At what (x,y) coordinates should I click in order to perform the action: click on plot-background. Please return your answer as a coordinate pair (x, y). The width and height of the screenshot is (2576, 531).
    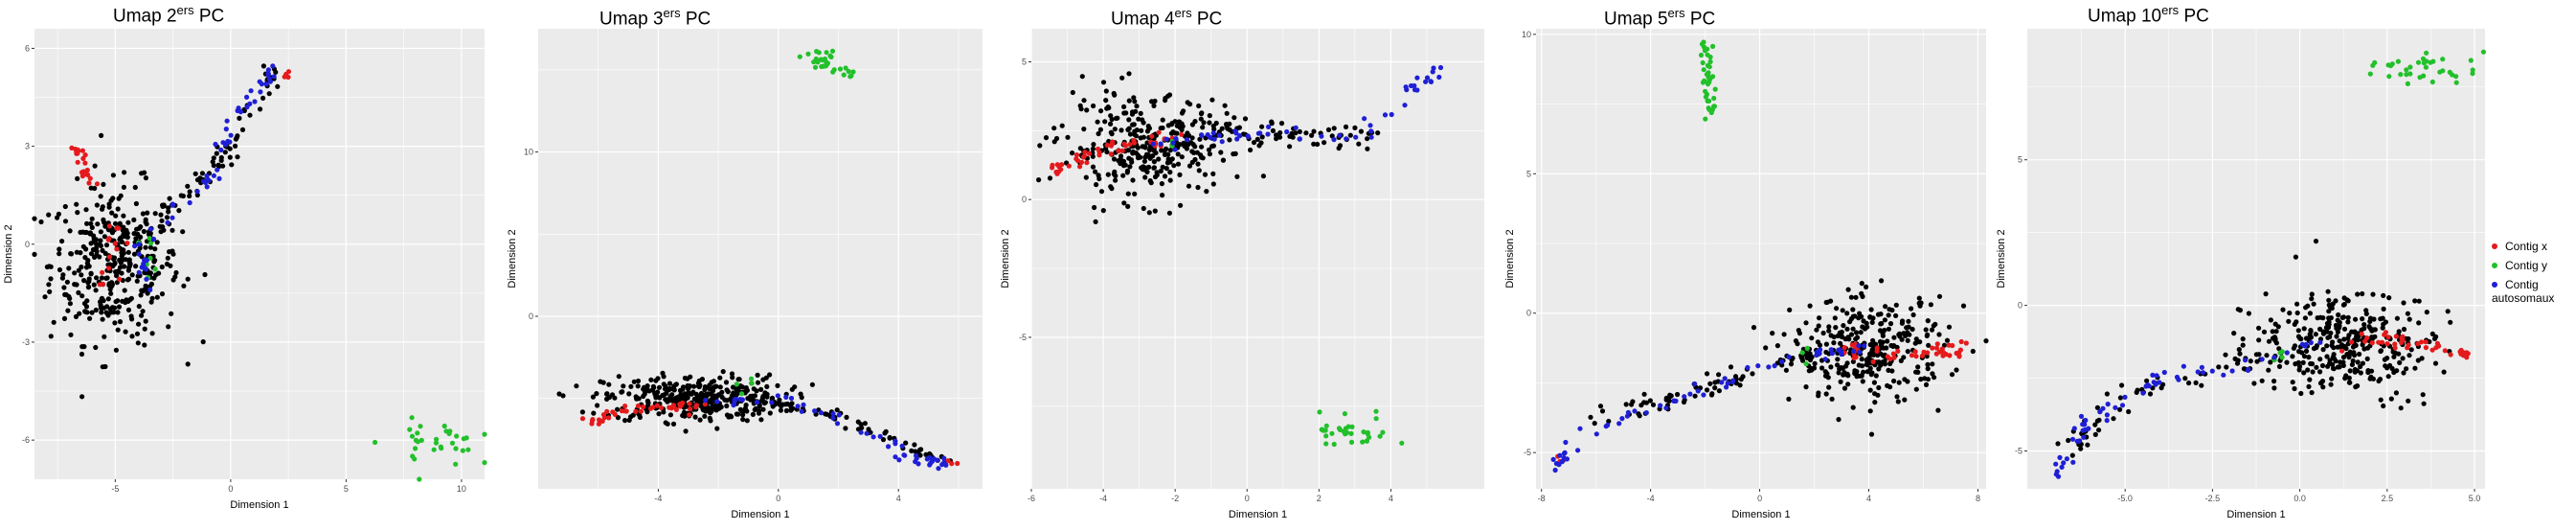
    Looking at the image, I should click on (259, 254).